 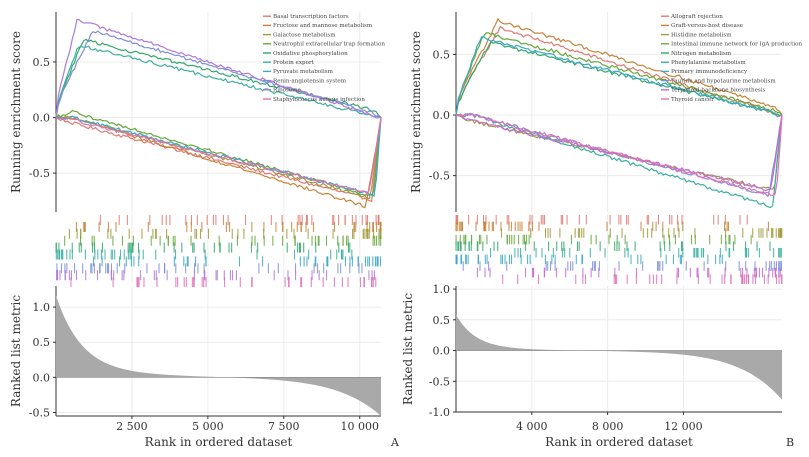 What do you see at coordinates (304, 35) in the screenshot?
I see `legend-label: Galactose metabolism` at bounding box center [304, 35].